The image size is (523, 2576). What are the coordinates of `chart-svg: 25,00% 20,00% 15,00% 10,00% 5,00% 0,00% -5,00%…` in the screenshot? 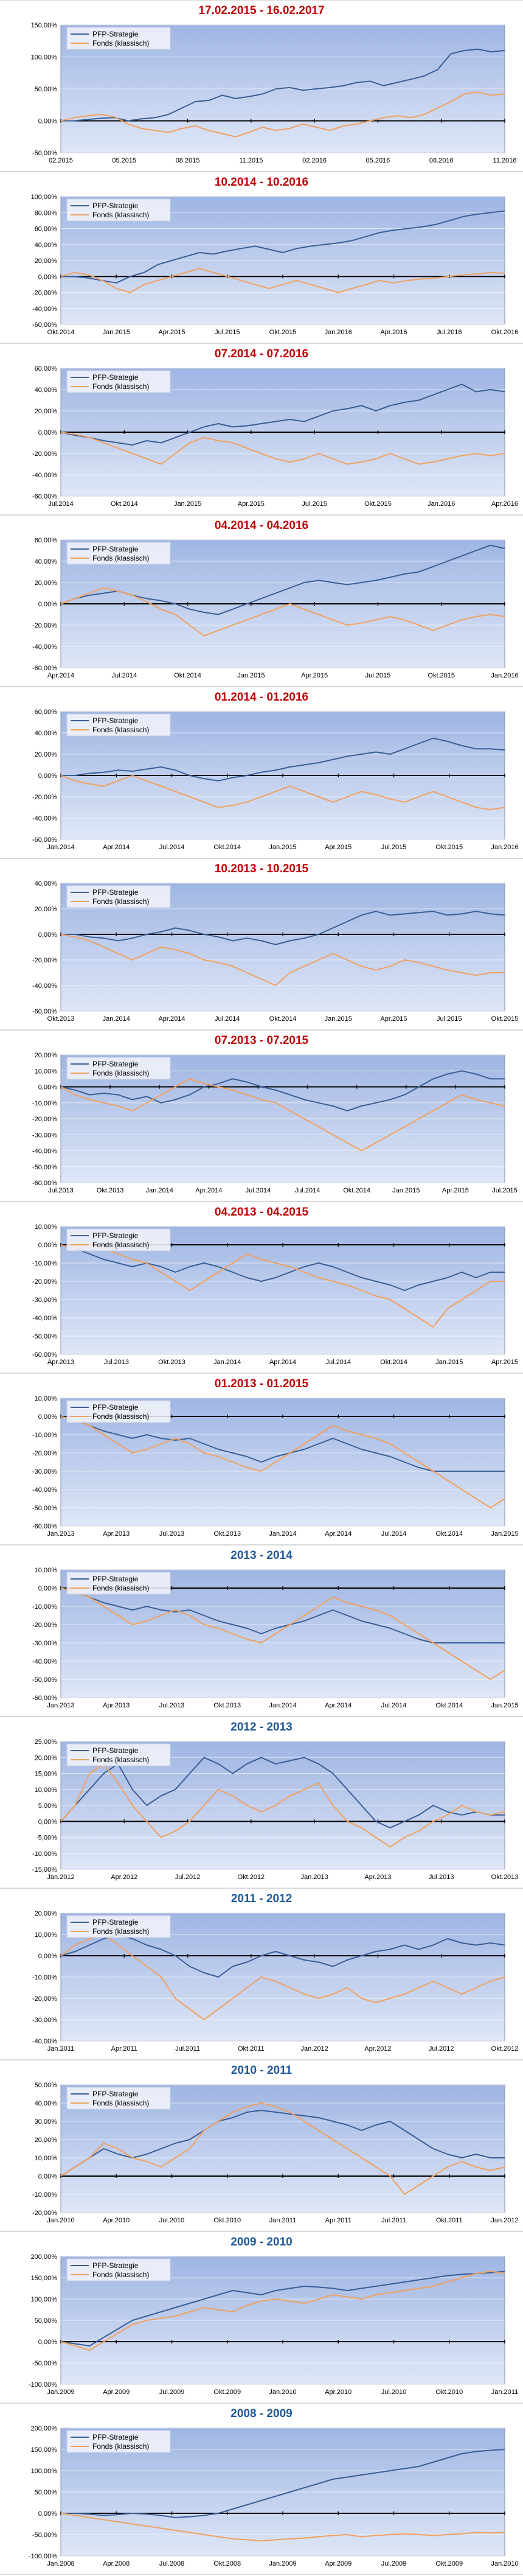 It's located at (275, 1810).